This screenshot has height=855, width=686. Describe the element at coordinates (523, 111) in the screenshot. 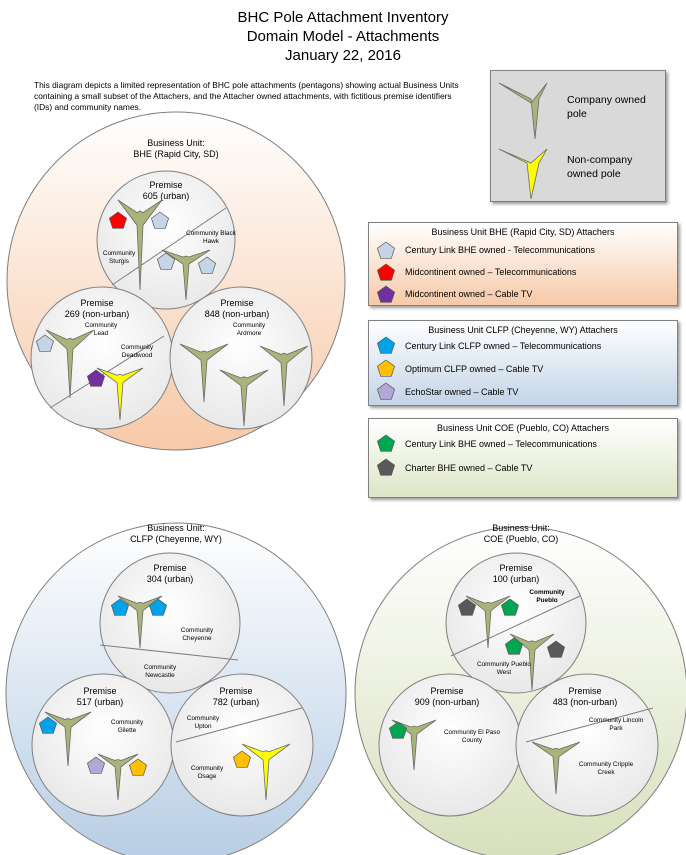

I see `company-pole-icon` at that location.